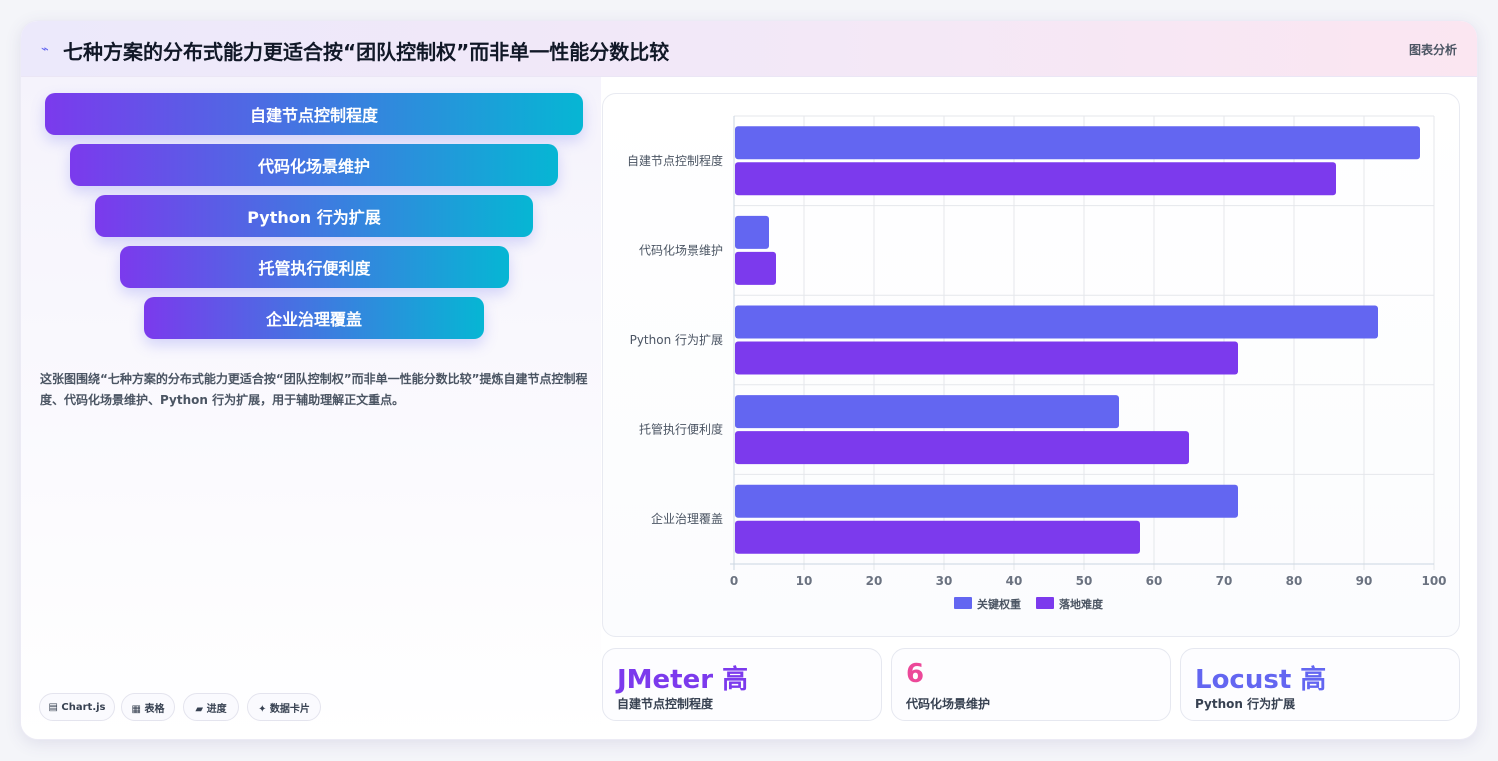 The width and height of the screenshot is (1498, 761). What do you see at coordinates (749, 49) in the screenshot?
I see `header: ⌁ 七种方案的分布式能力更适合按“团队控制权”而非单一性能分数比较 图表分析` at bounding box center [749, 49].